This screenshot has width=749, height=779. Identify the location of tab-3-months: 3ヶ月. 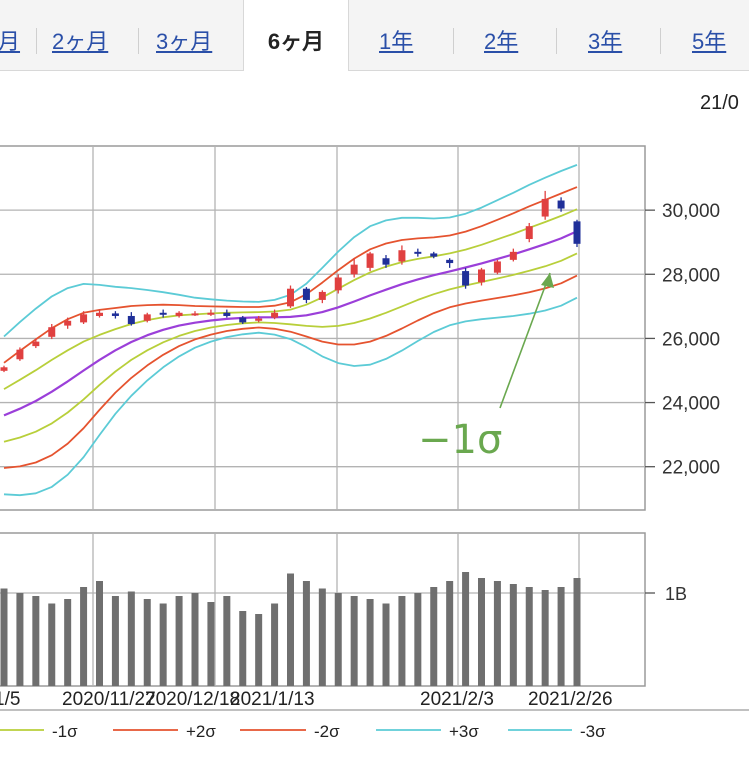
(184, 41).